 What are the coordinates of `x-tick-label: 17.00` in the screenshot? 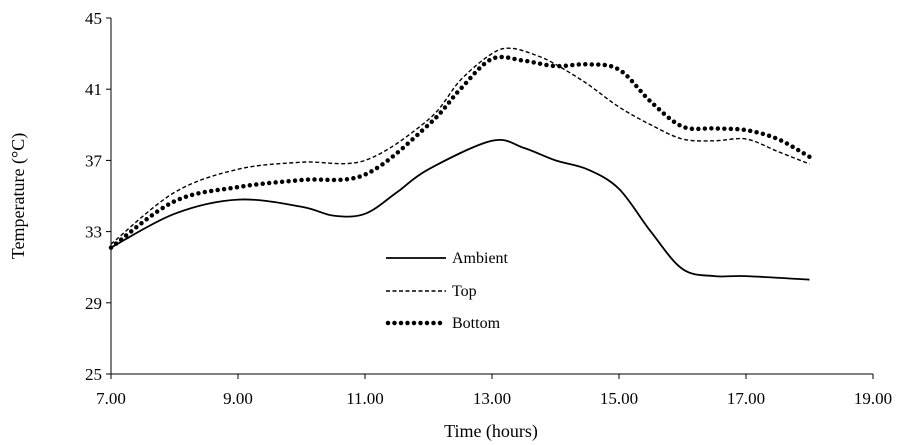 It's located at (746, 398).